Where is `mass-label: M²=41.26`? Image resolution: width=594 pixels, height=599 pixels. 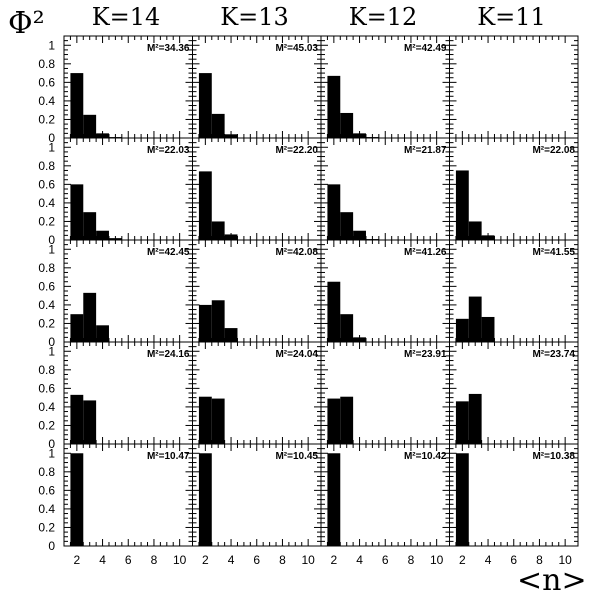
mass-label: M²=41.26 is located at coordinates (425, 252).